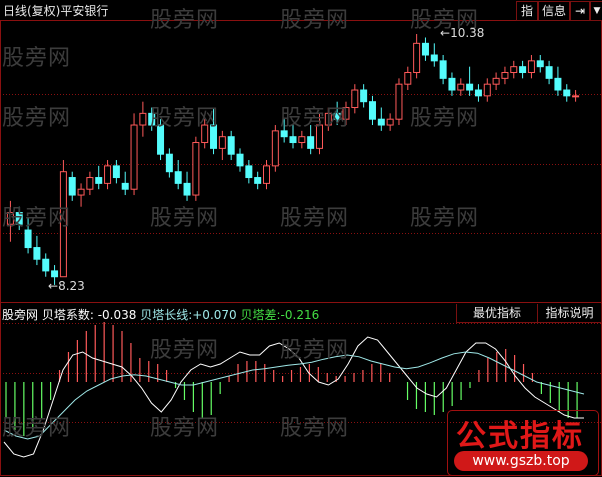  I want to click on logo-text: 公式指标, so click(520, 436).